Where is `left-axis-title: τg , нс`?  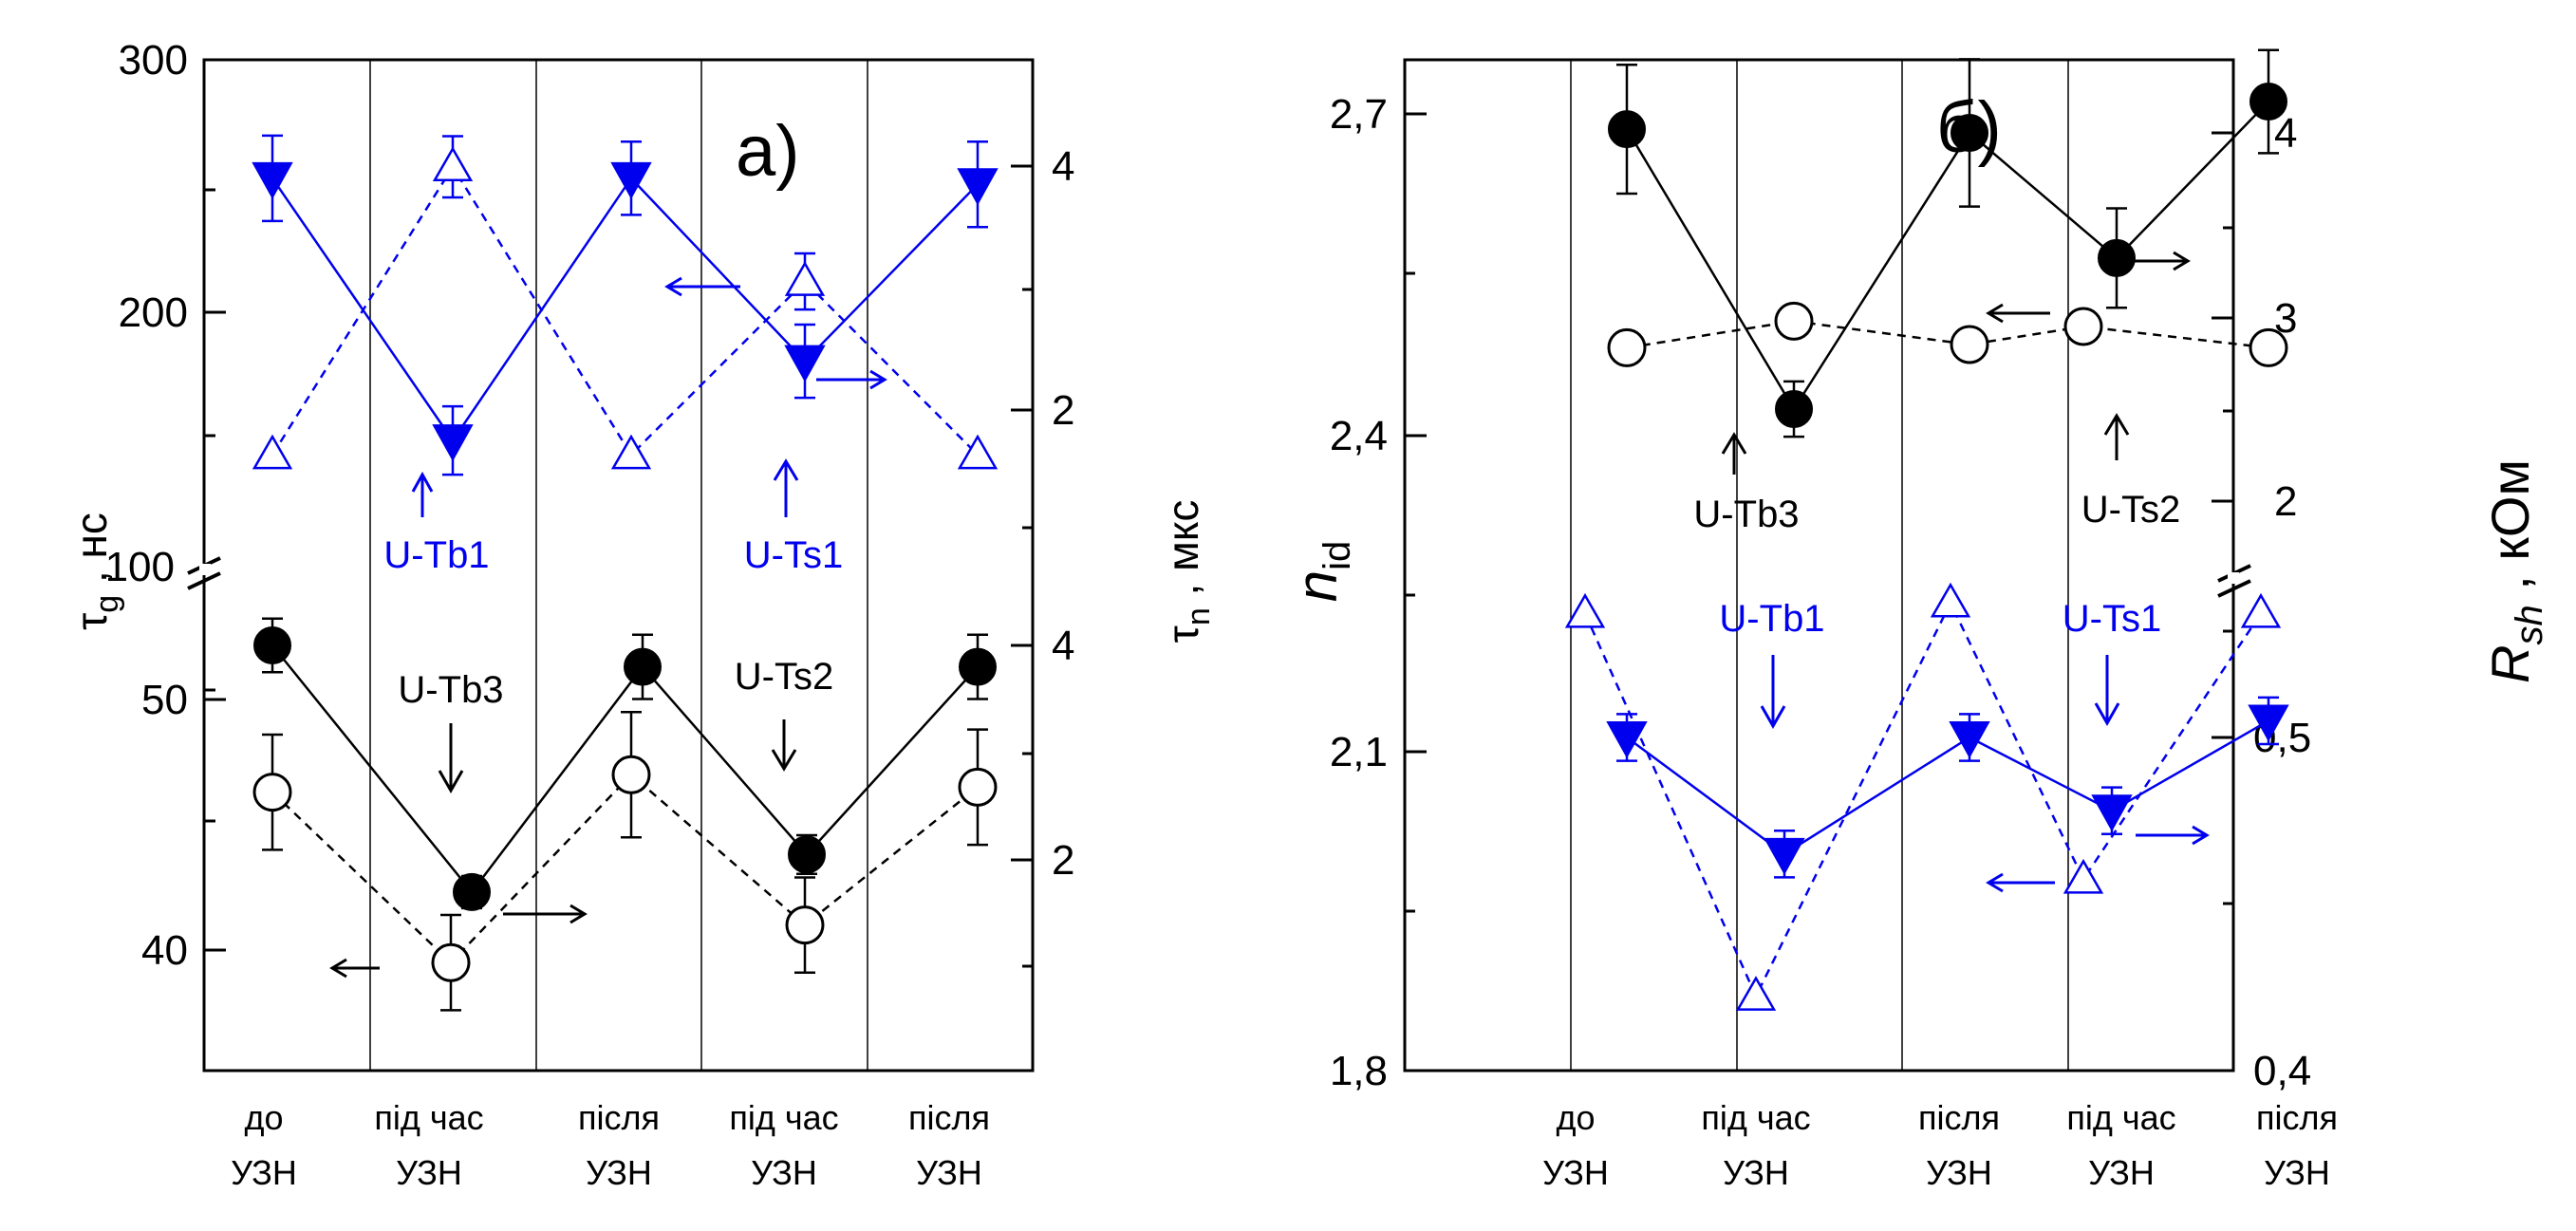
left-axis-title: τg , нс is located at coordinates (95, 572).